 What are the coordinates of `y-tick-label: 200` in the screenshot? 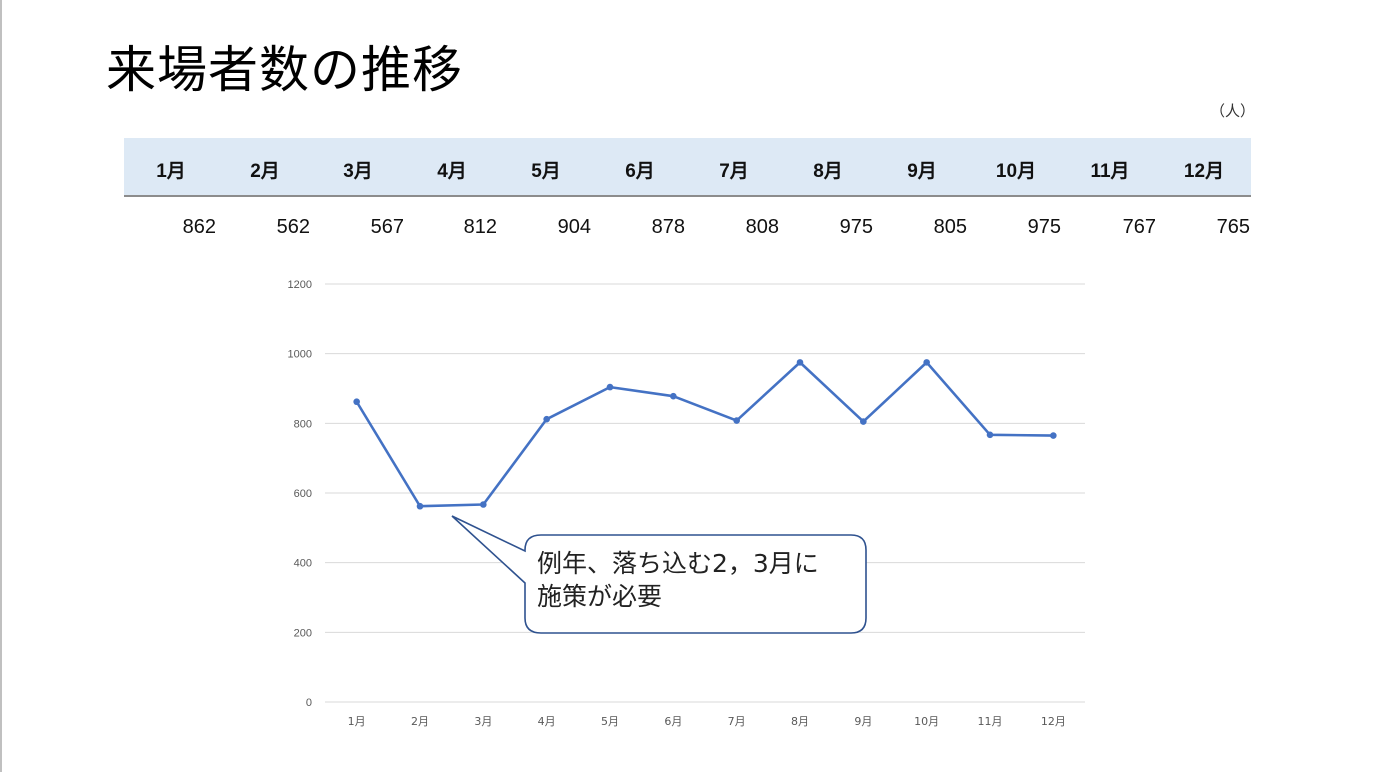 It's located at (303, 633).